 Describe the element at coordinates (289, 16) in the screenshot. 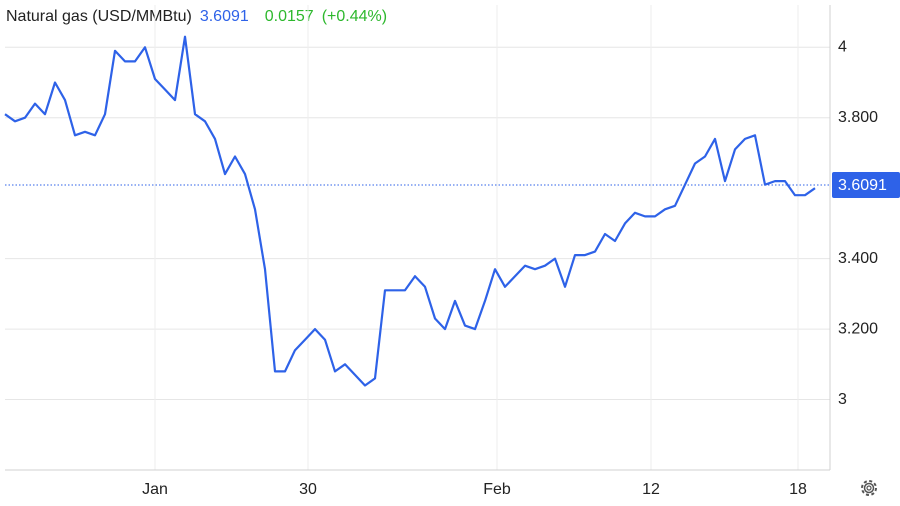

I see `change: 0.0157` at that location.